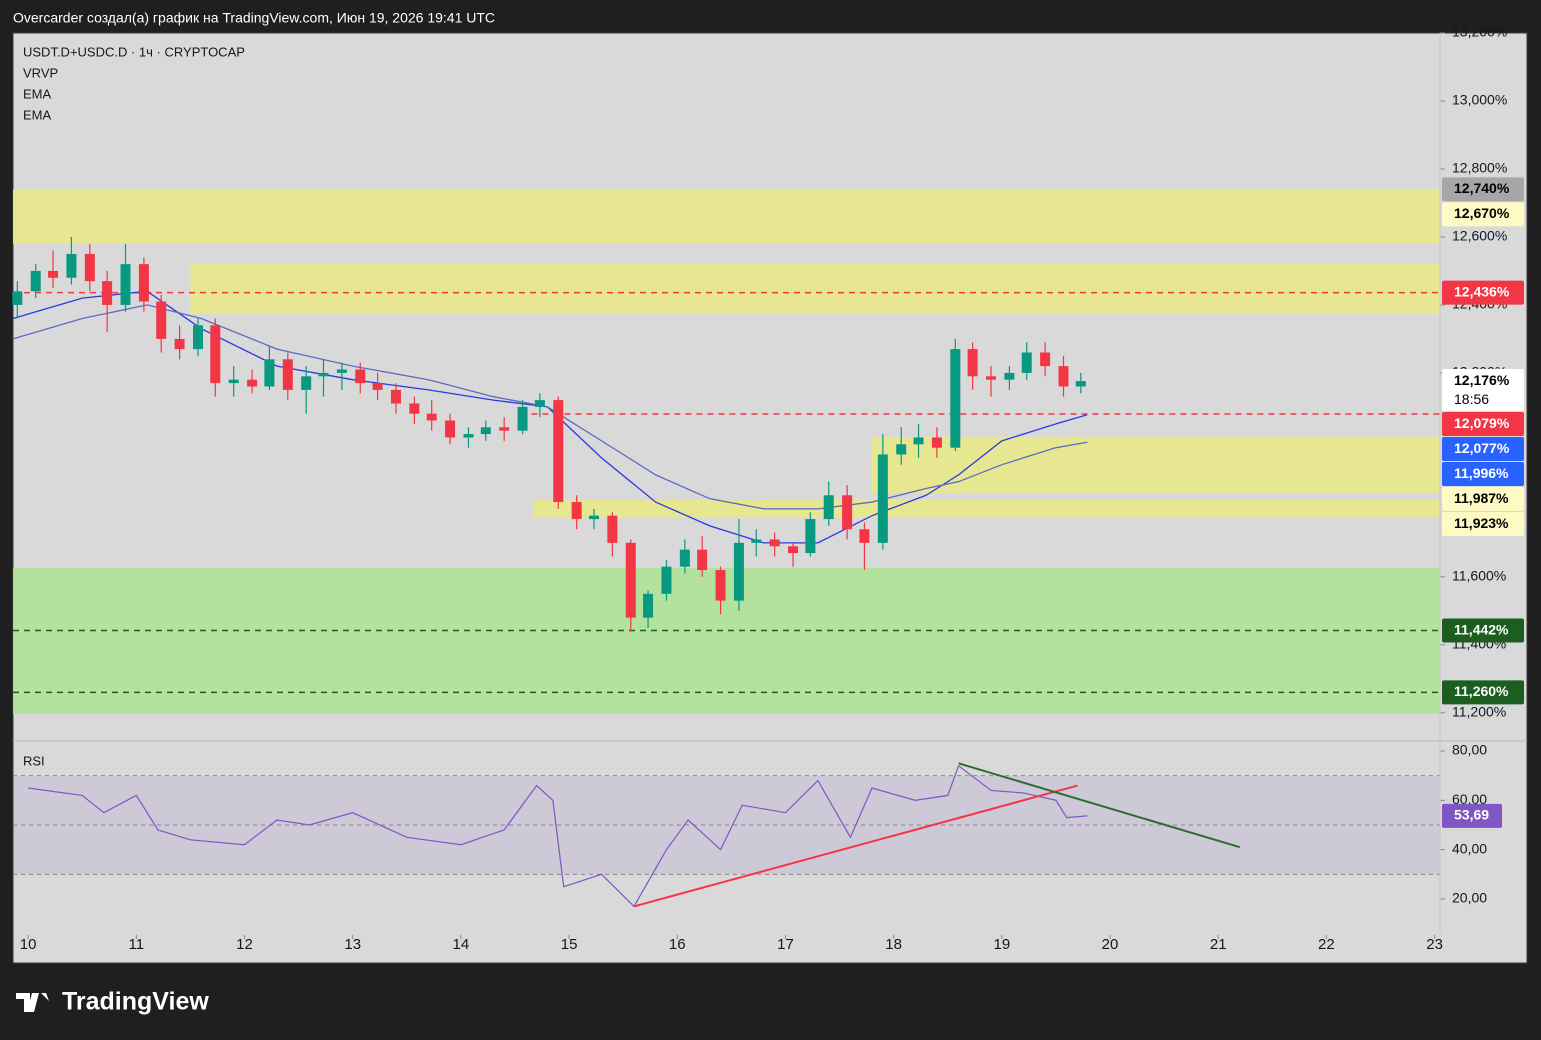  Describe the element at coordinates (677, 944) in the screenshot. I see `x-tick-label: 16` at that location.